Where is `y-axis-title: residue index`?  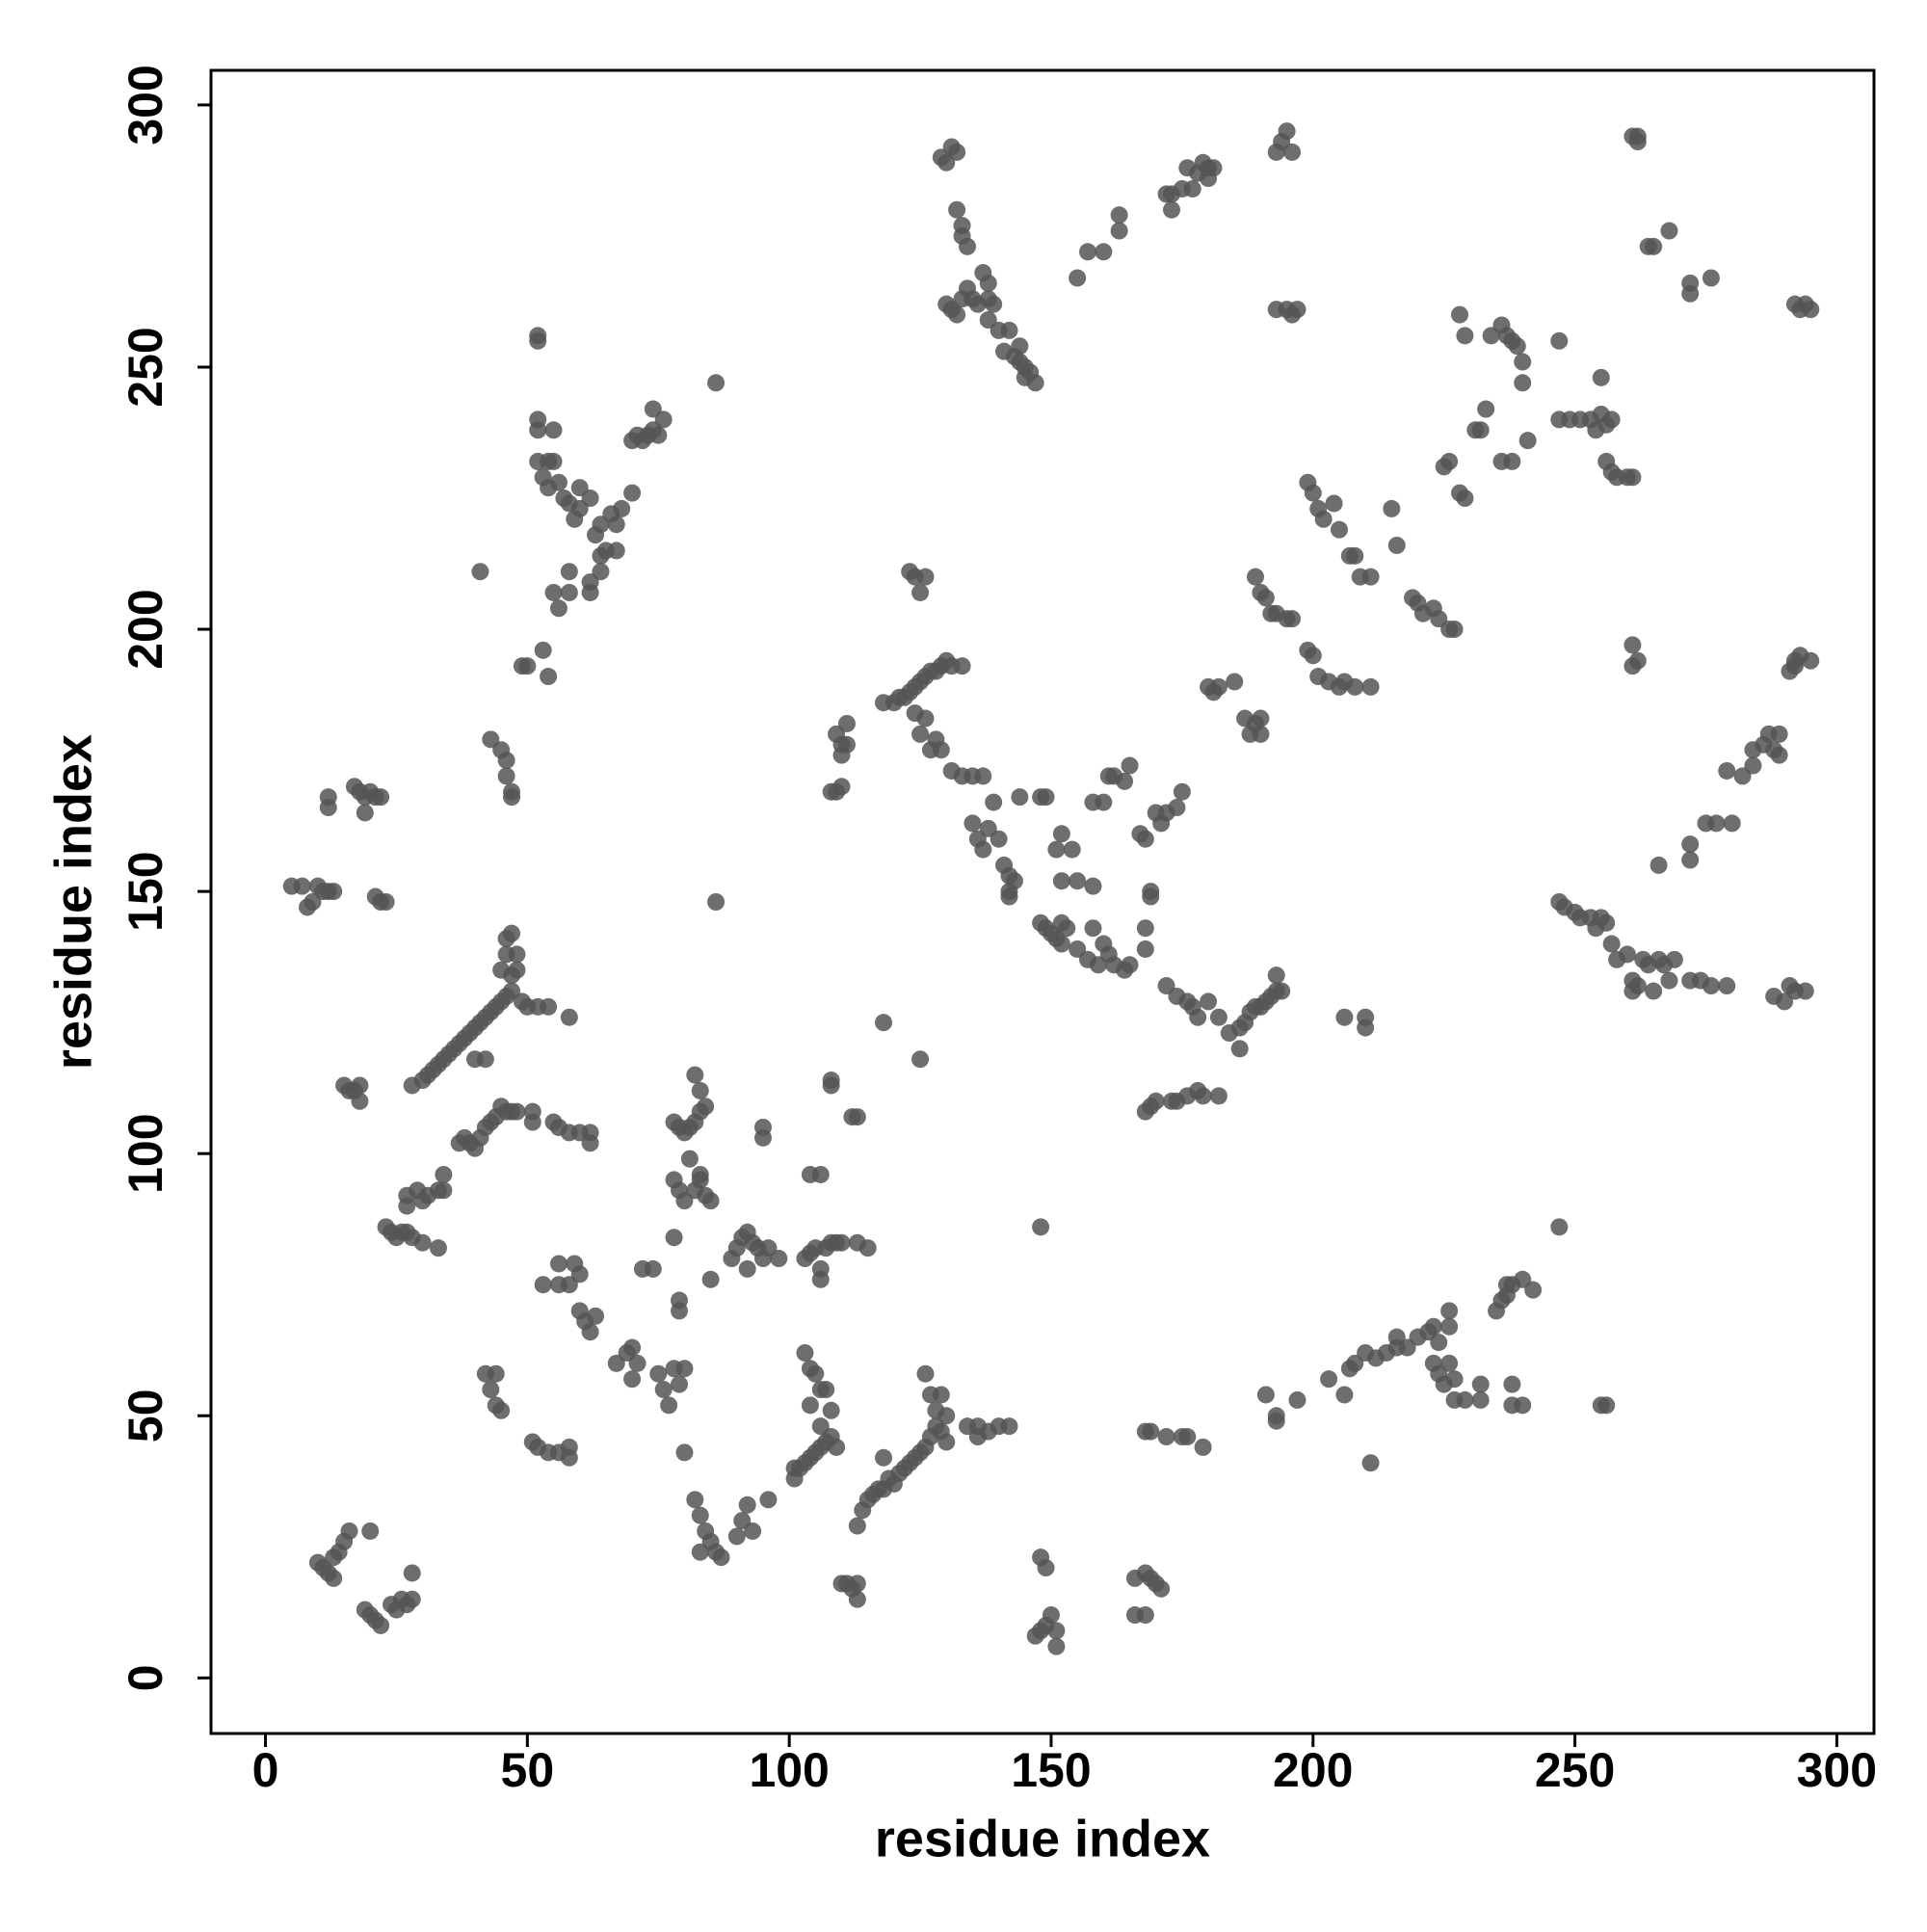
y-axis-title: residue index is located at coordinates (73, 902).